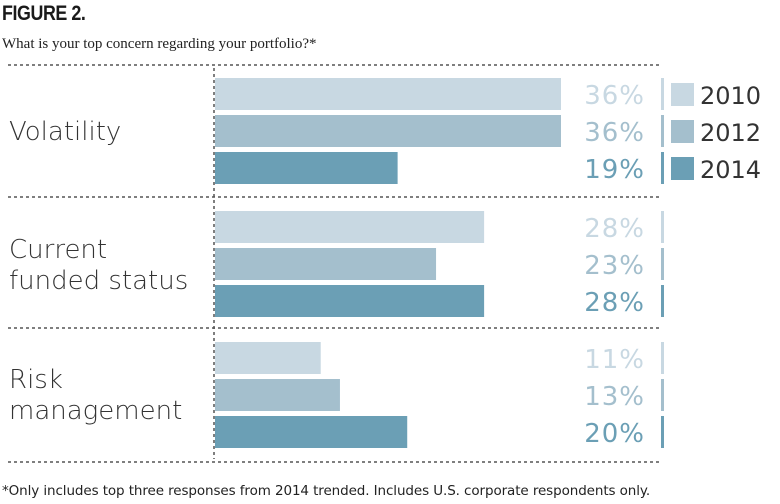  I want to click on data-label: 23%, so click(614, 266).